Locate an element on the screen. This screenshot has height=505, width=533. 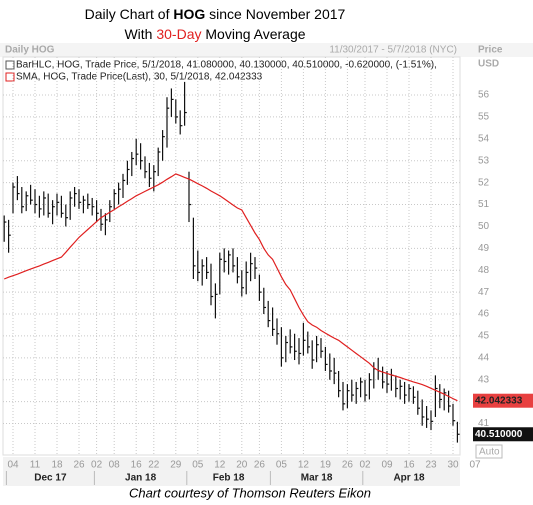
y-tick-label: 49 is located at coordinates (484, 248).